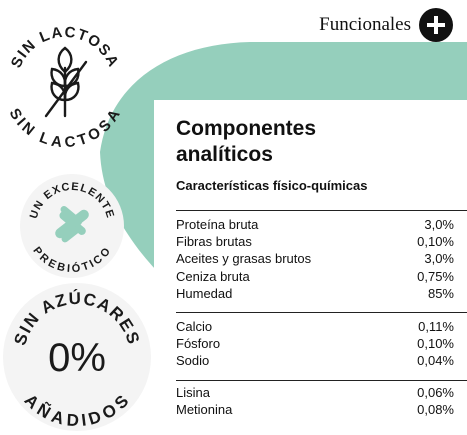 The width and height of the screenshot is (467, 435). I want to click on no-added-sugar-badge: SIN AZÚCARES AÑADIDOS 0%, so click(77, 357).